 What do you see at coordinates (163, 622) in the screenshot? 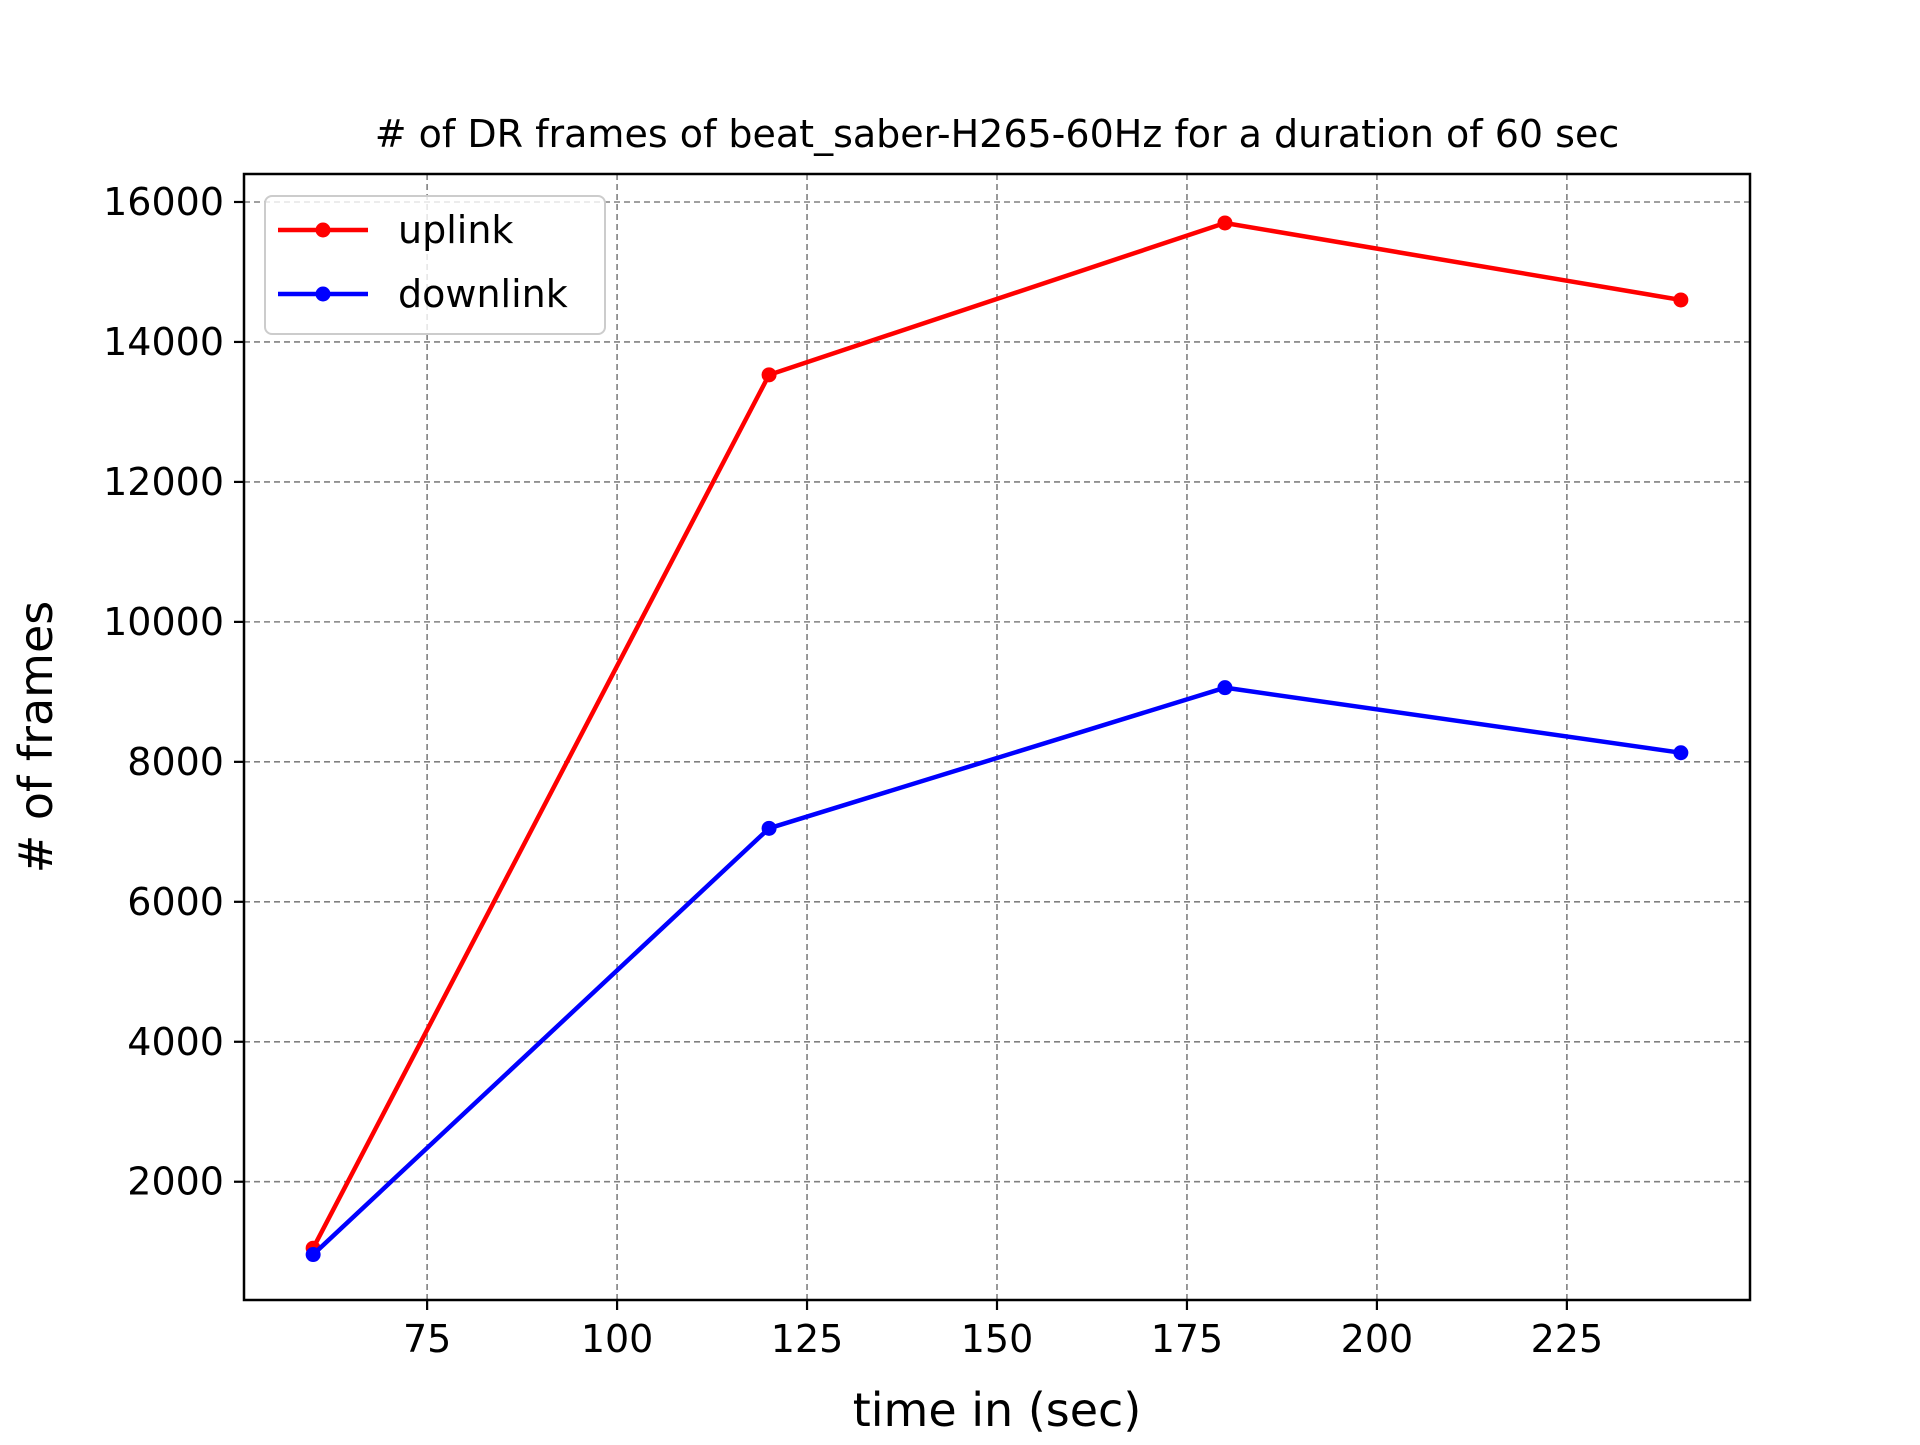
I see `y-tick-label: 10000` at bounding box center [163, 622].